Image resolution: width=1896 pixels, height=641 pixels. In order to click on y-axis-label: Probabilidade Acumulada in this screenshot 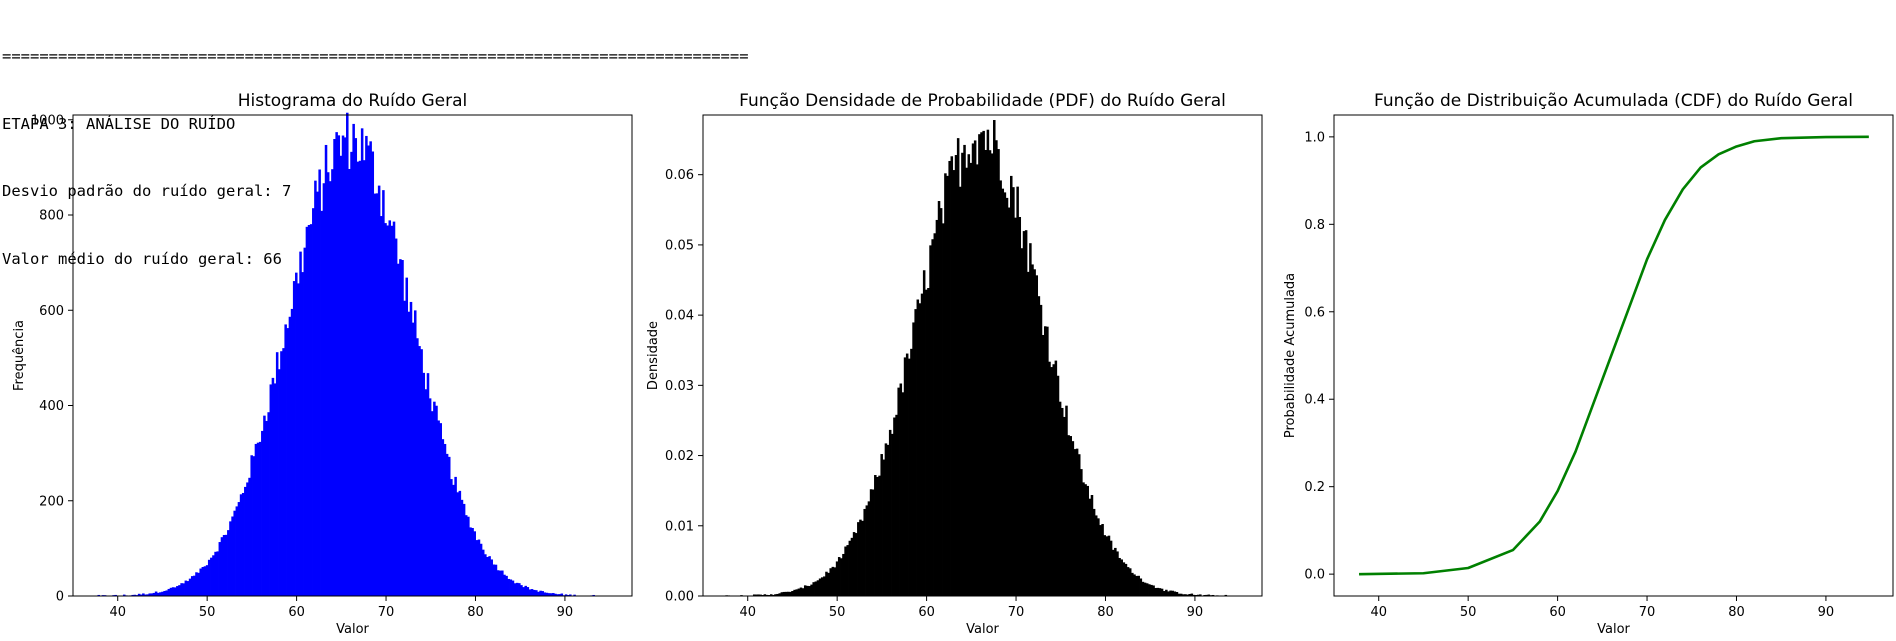, I will do `click(1290, 355)`.